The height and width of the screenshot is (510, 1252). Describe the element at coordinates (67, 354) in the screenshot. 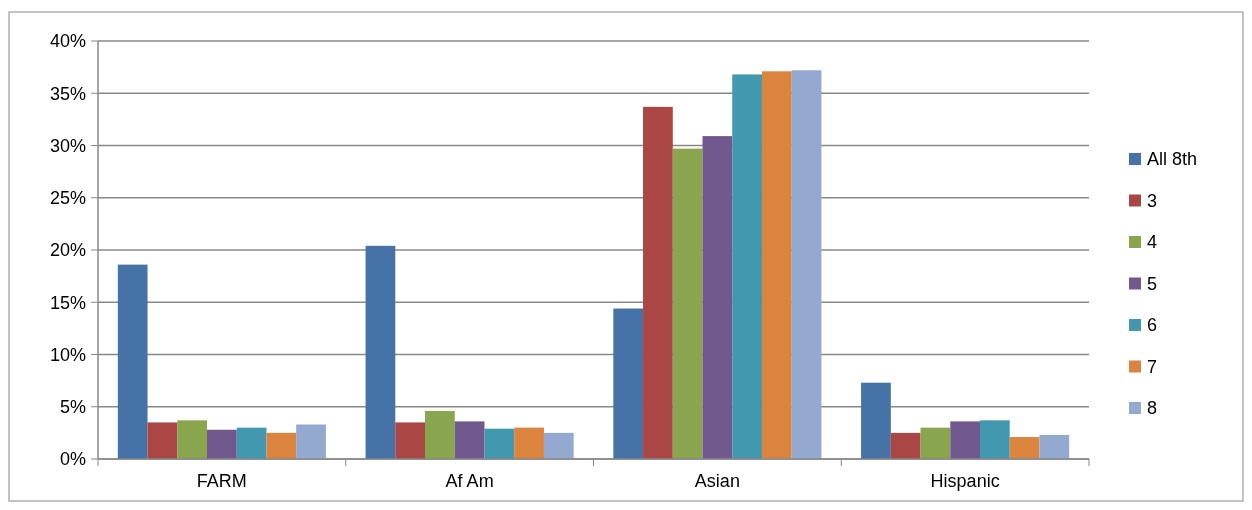

I see `y-tick-label: 10%` at that location.